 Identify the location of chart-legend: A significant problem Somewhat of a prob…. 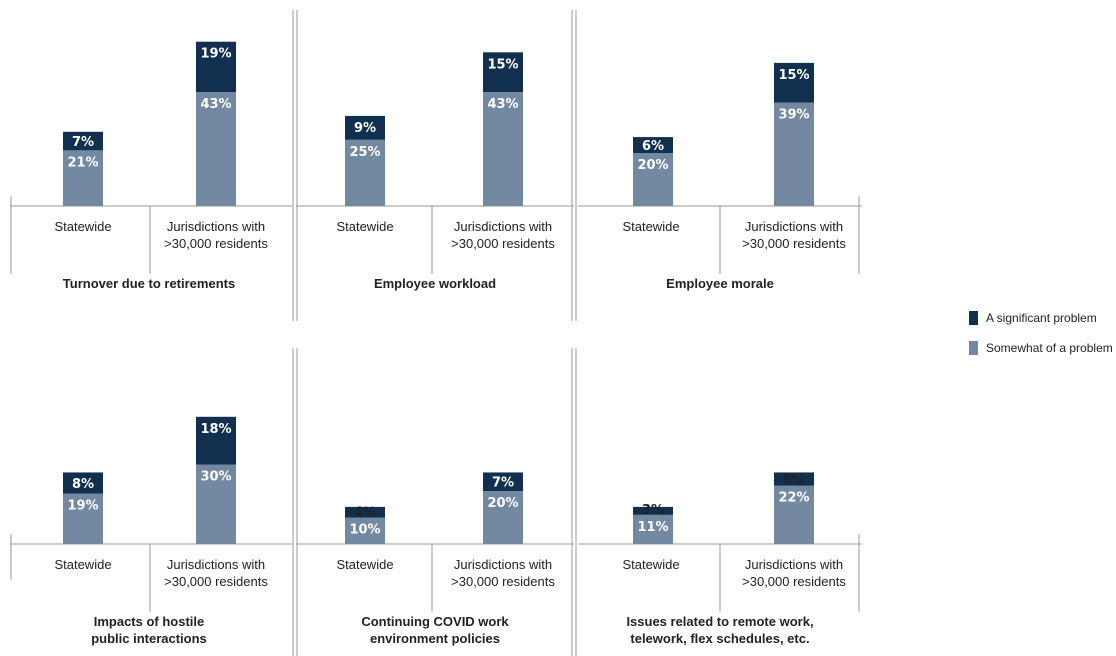
(1041, 340).